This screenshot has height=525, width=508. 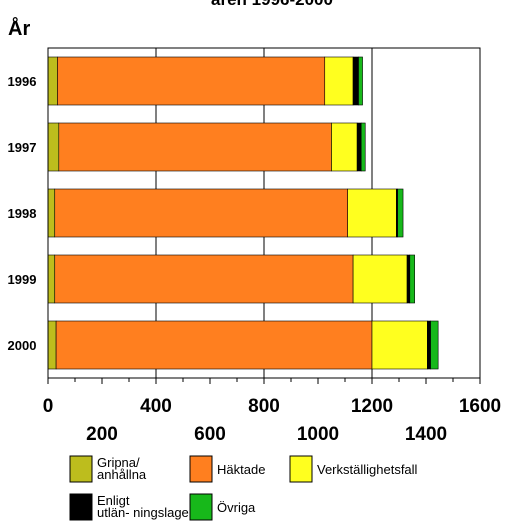 What do you see at coordinates (122, 474) in the screenshot?
I see `legend-label-line-0-1: anhållna` at bounding box center [122, 474].